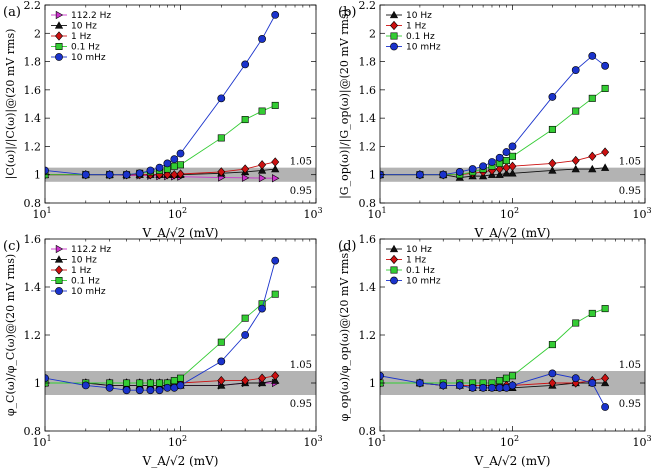  Describe the element at coordinates (301, 365) in the screenshot. I see `band-high-label: 1.05` at that location.